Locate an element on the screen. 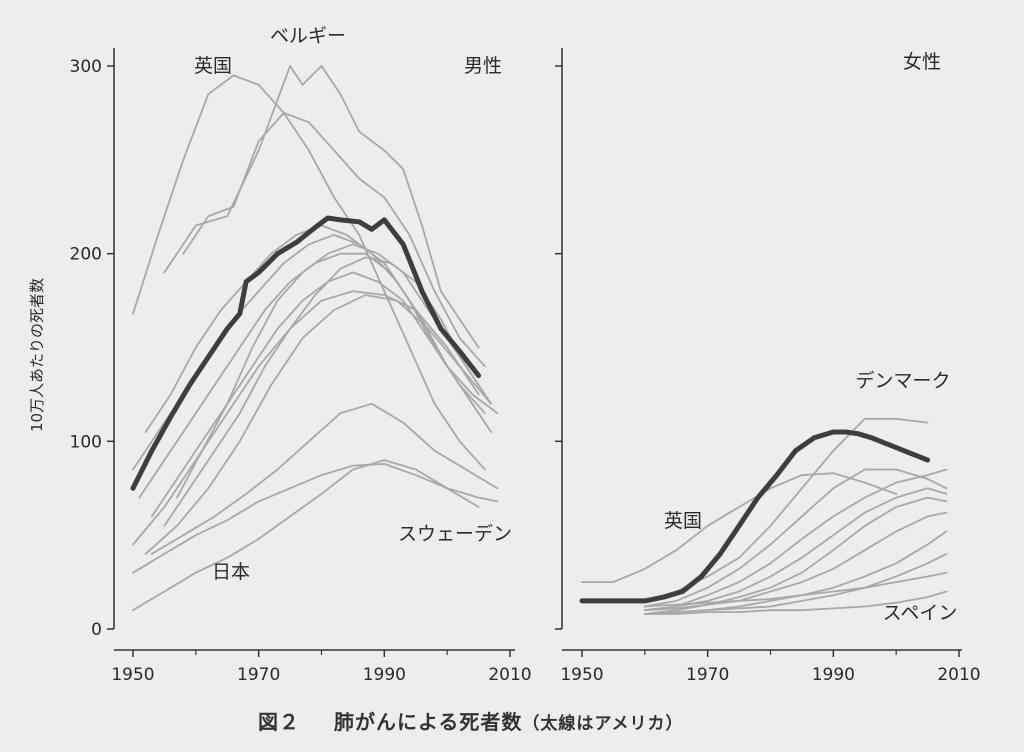 This screenshot has height=752, width=1024. annotation-female-title: 女性 is located at coordinates (922, 62).